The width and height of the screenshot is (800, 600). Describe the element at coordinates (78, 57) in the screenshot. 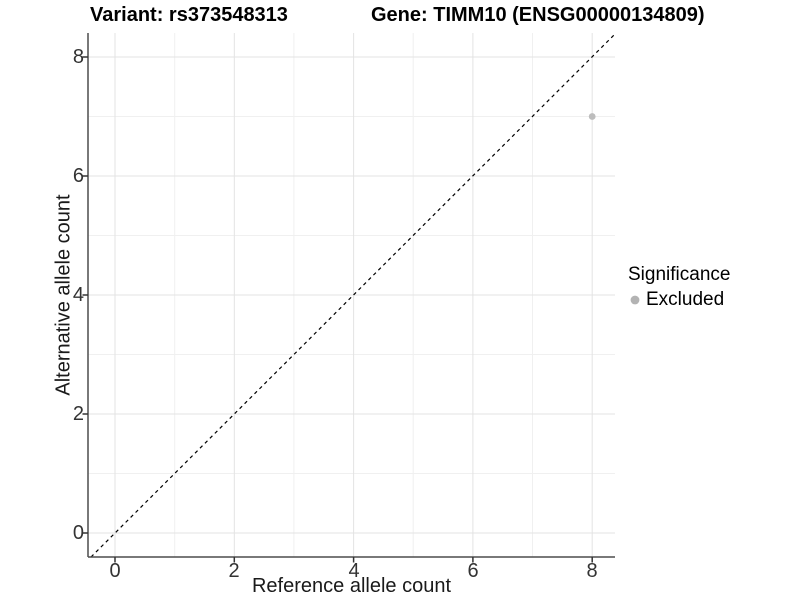

I see `y-tick-label-8: 8` at that location.